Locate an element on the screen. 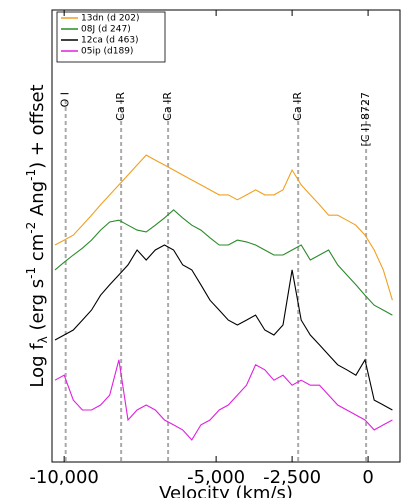 This screenshot has height=498, width=415. y-label-part: Log f is located at coordinates (37, 365).